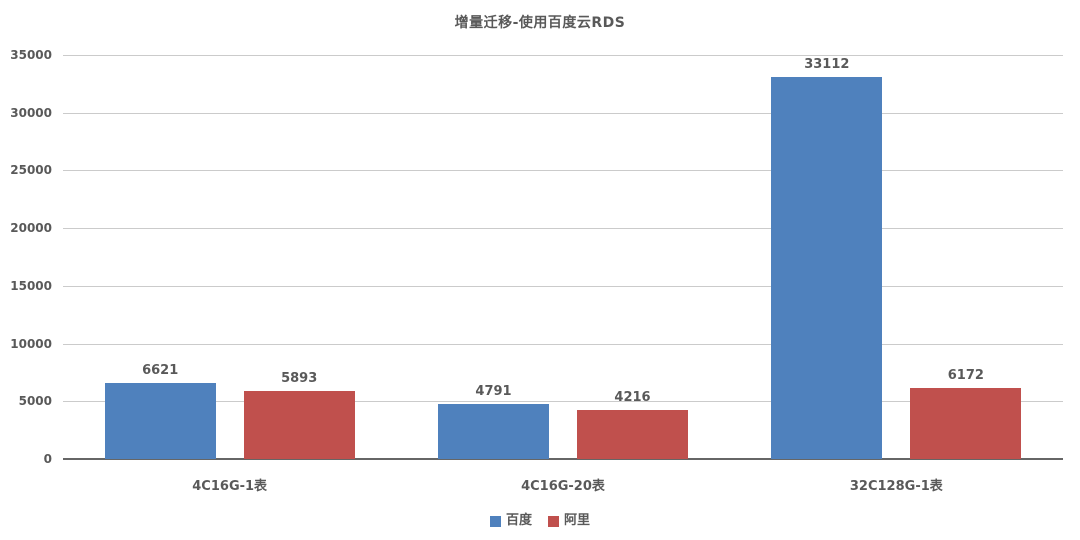 This screenshot has width=1080, height=540. What do you see at coordinates (540, 23) in the screenshot?
I see `chart-title: 增量迁移-使用百度云RDS` at bounding box center [540, 23].